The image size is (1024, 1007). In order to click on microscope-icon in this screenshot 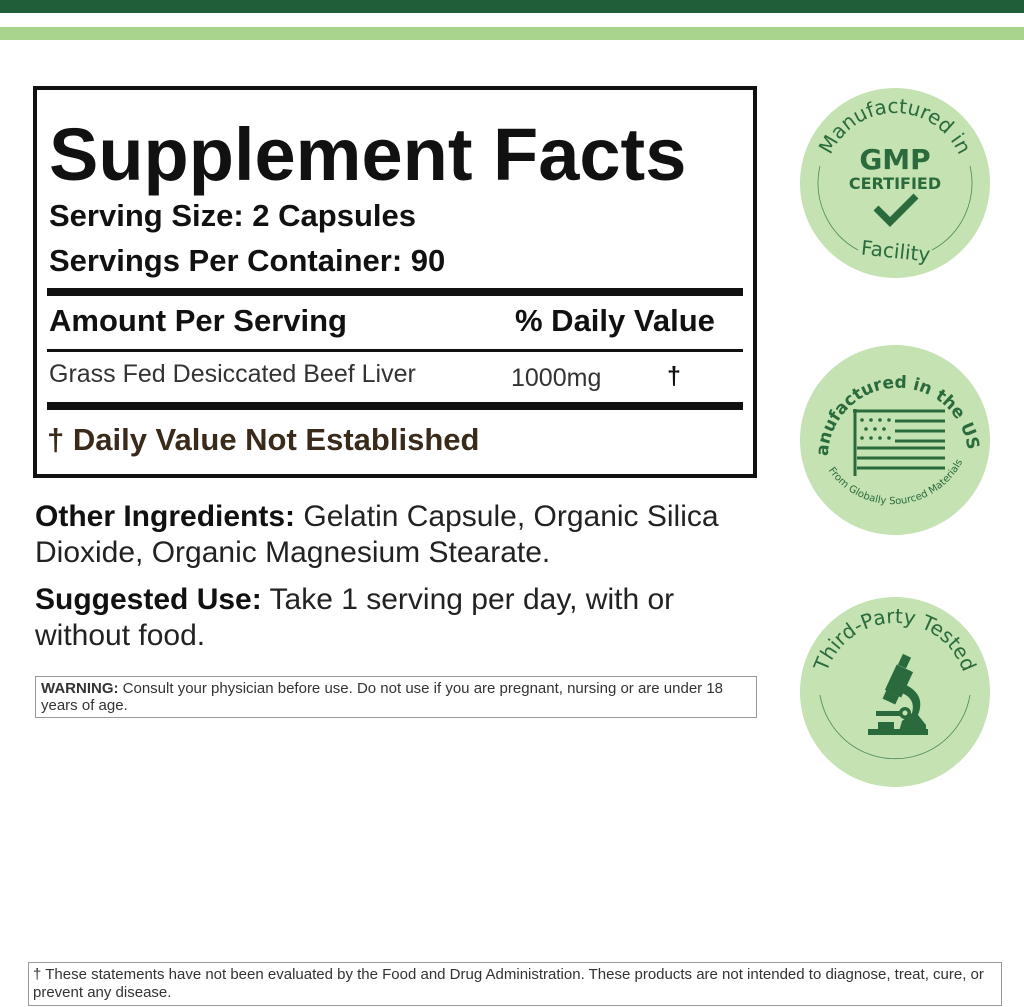, I will do `click(898, 694)`.